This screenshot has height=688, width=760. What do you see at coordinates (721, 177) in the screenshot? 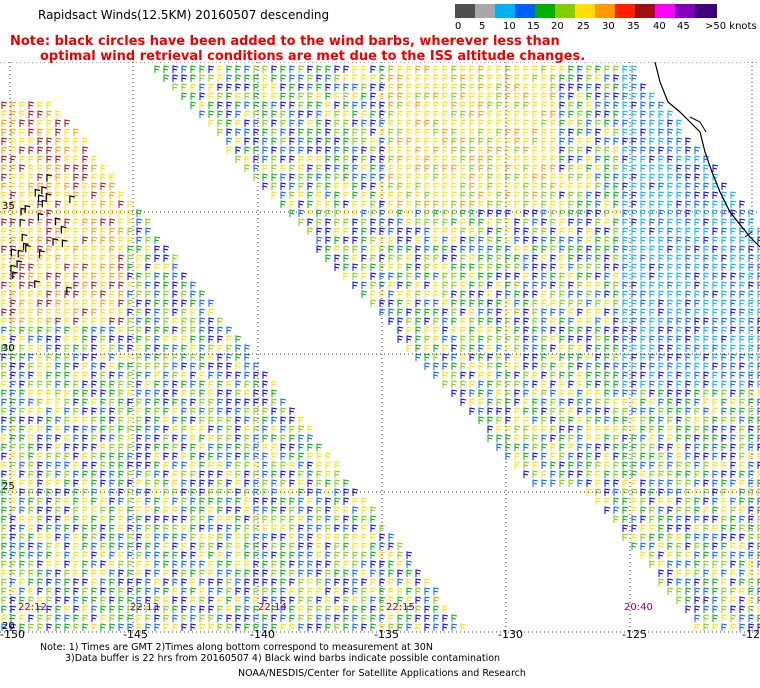
I see `bay-outline` at bounding box center [721, 177].